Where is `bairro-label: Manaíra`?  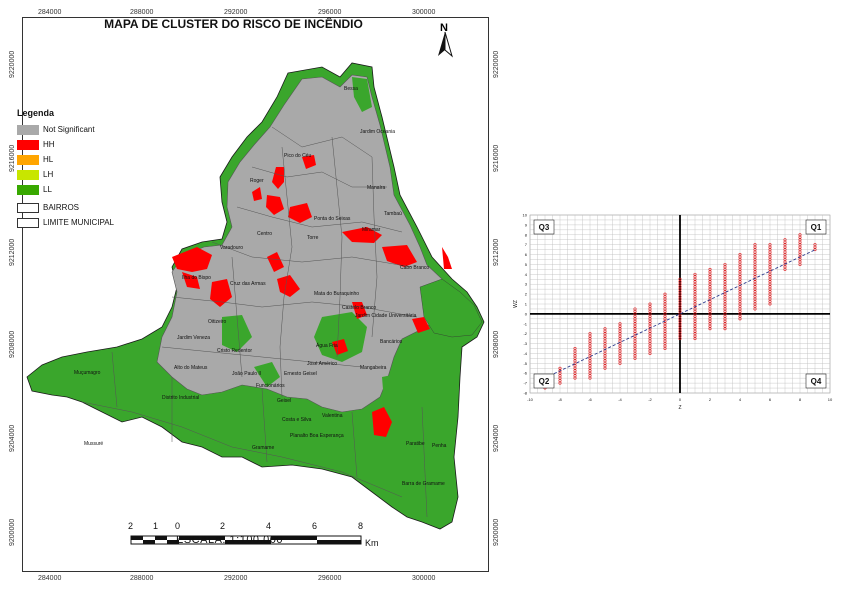 bairro-label: Manaíra is located at coordinates (376, 188).